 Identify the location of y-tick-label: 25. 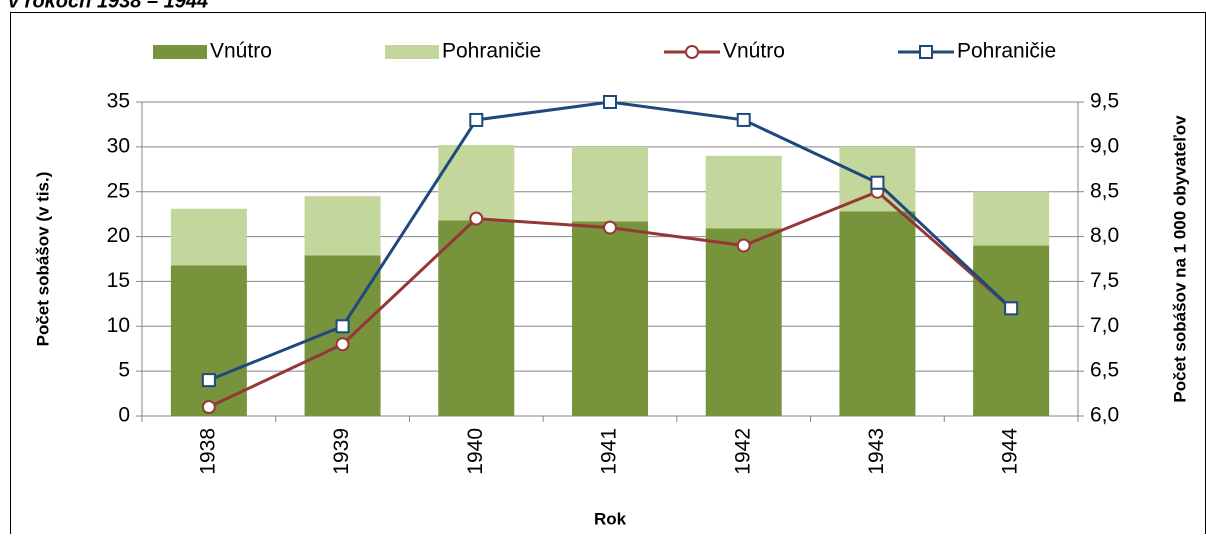
(118, 190).